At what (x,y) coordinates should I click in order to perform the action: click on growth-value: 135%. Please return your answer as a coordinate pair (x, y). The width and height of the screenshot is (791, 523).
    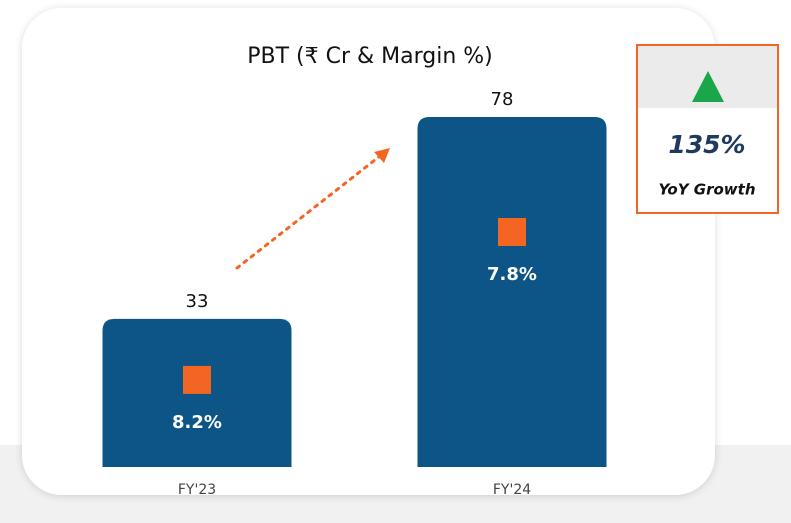
    Looking at the image, I should click on (706, 144).